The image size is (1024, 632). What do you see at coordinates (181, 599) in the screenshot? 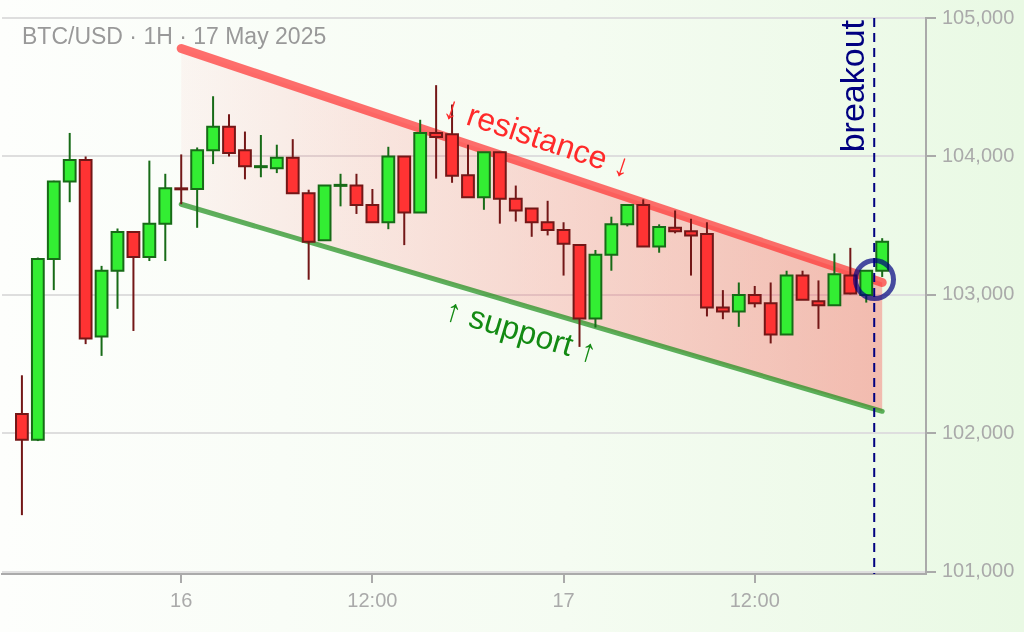
I see `x-tick-label: 16` at bounding box center [181, 599].